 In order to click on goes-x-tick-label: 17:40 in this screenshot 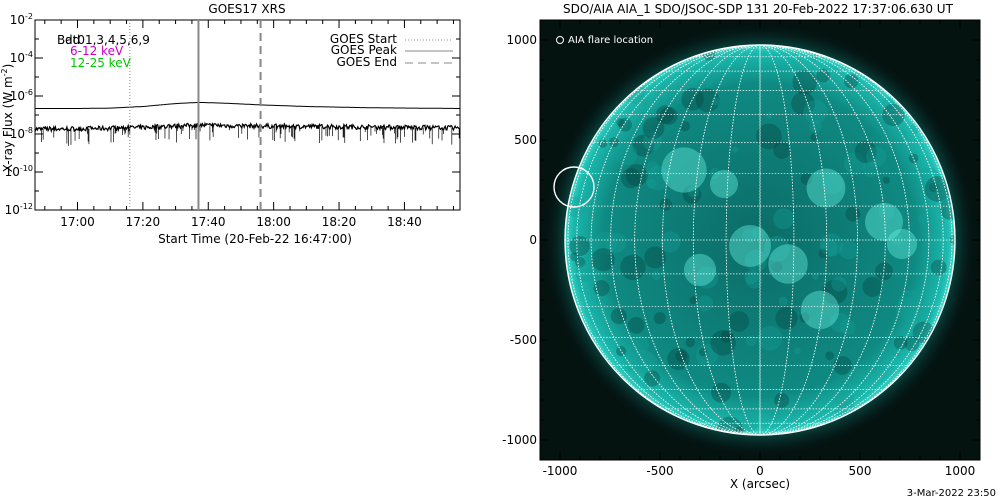, I will do `click(208, 222)`.